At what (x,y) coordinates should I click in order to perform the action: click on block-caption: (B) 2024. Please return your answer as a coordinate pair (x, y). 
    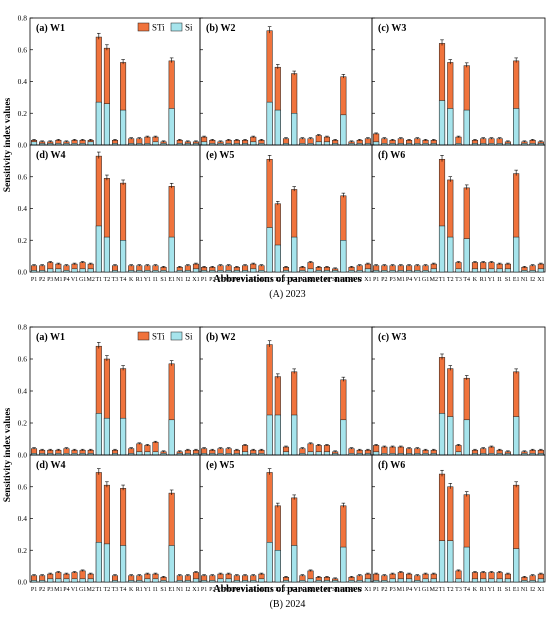
    Looking at the image, I should click on (288, 604).